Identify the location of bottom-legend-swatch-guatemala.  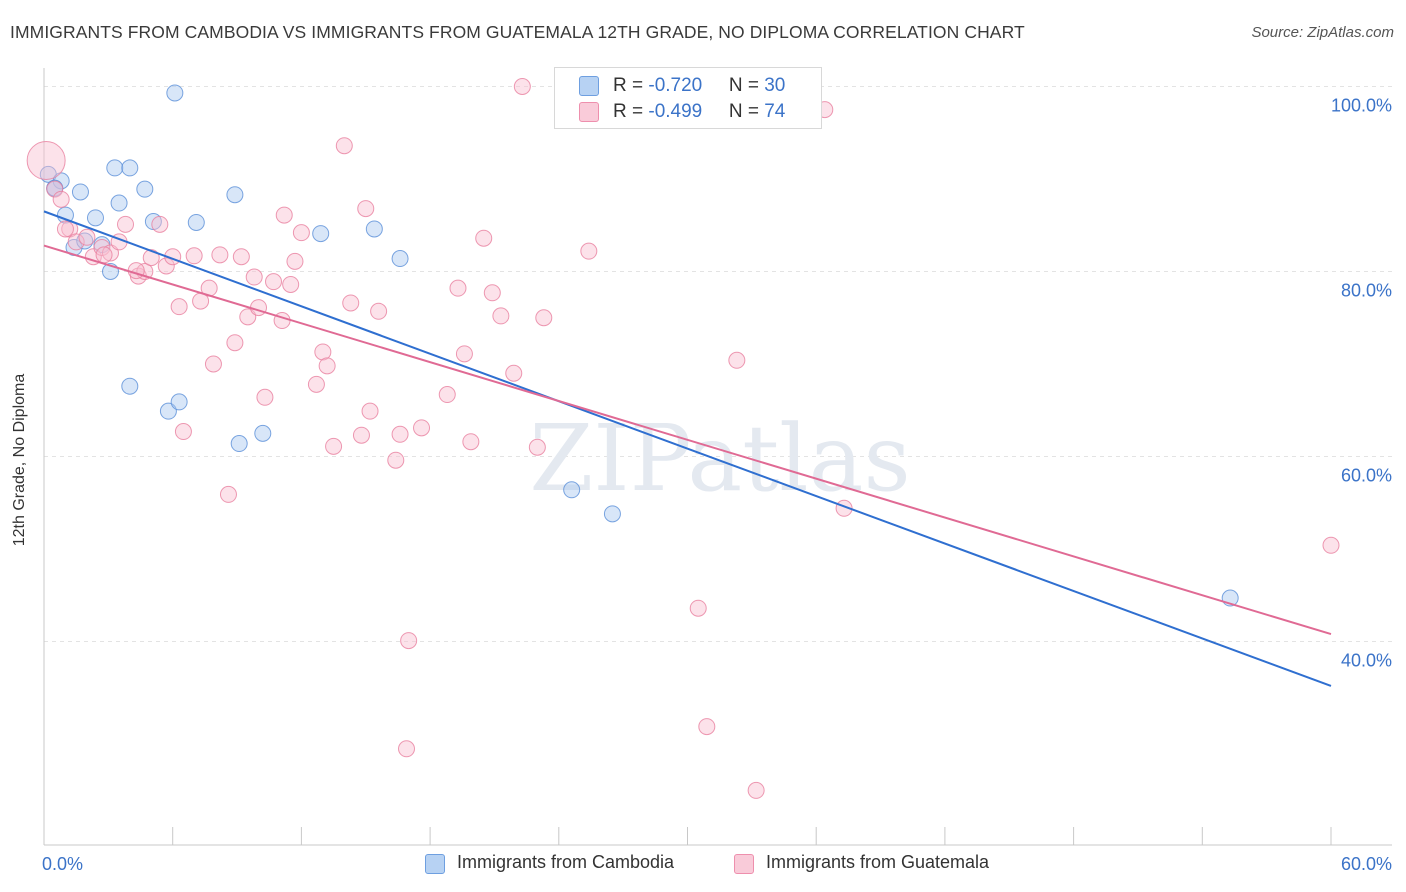
(744, 864).